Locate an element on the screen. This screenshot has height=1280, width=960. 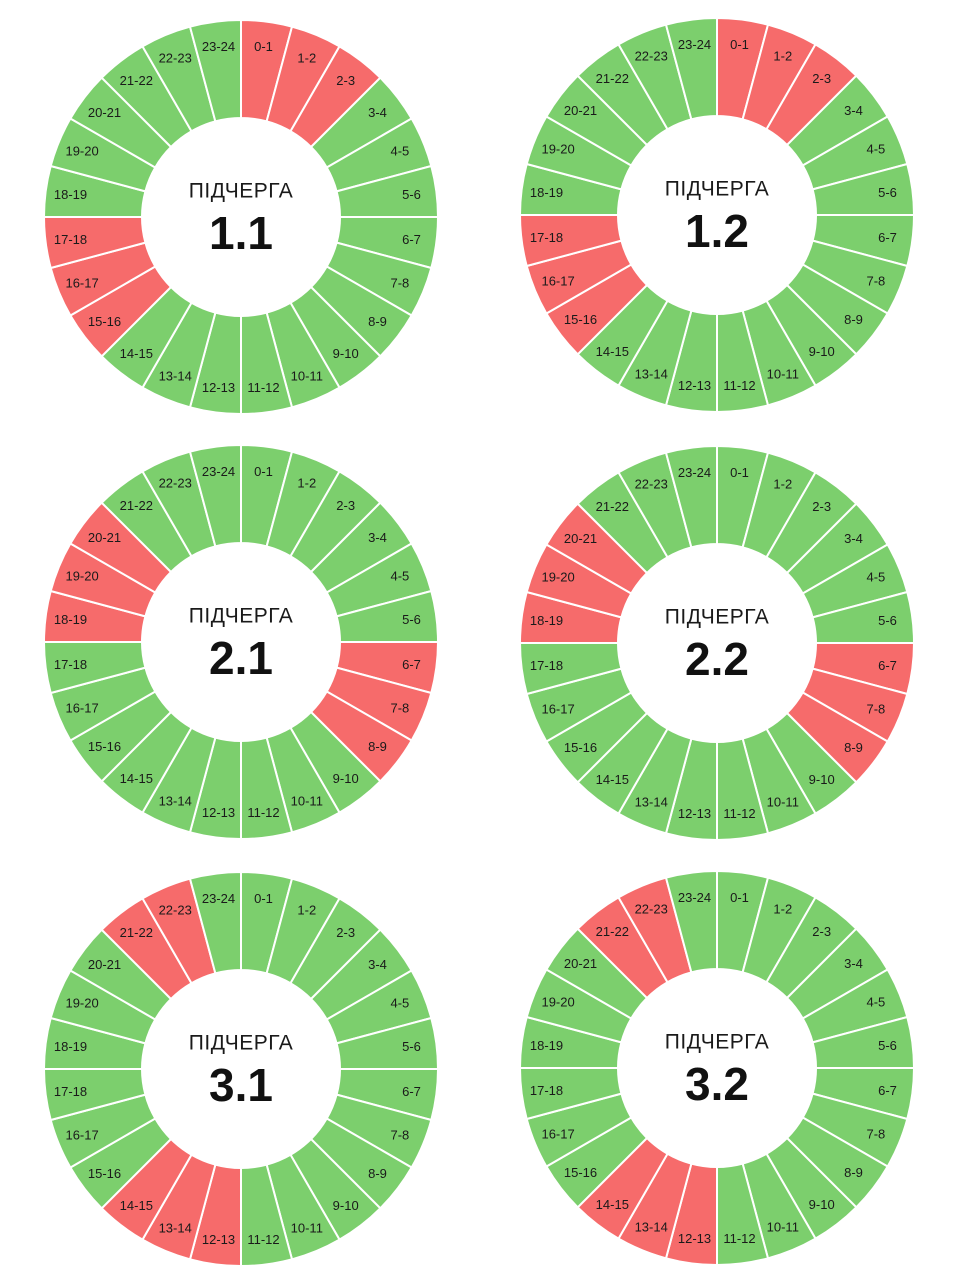
subqueue-number: 3.1 is located at coordinates (241, 1085).